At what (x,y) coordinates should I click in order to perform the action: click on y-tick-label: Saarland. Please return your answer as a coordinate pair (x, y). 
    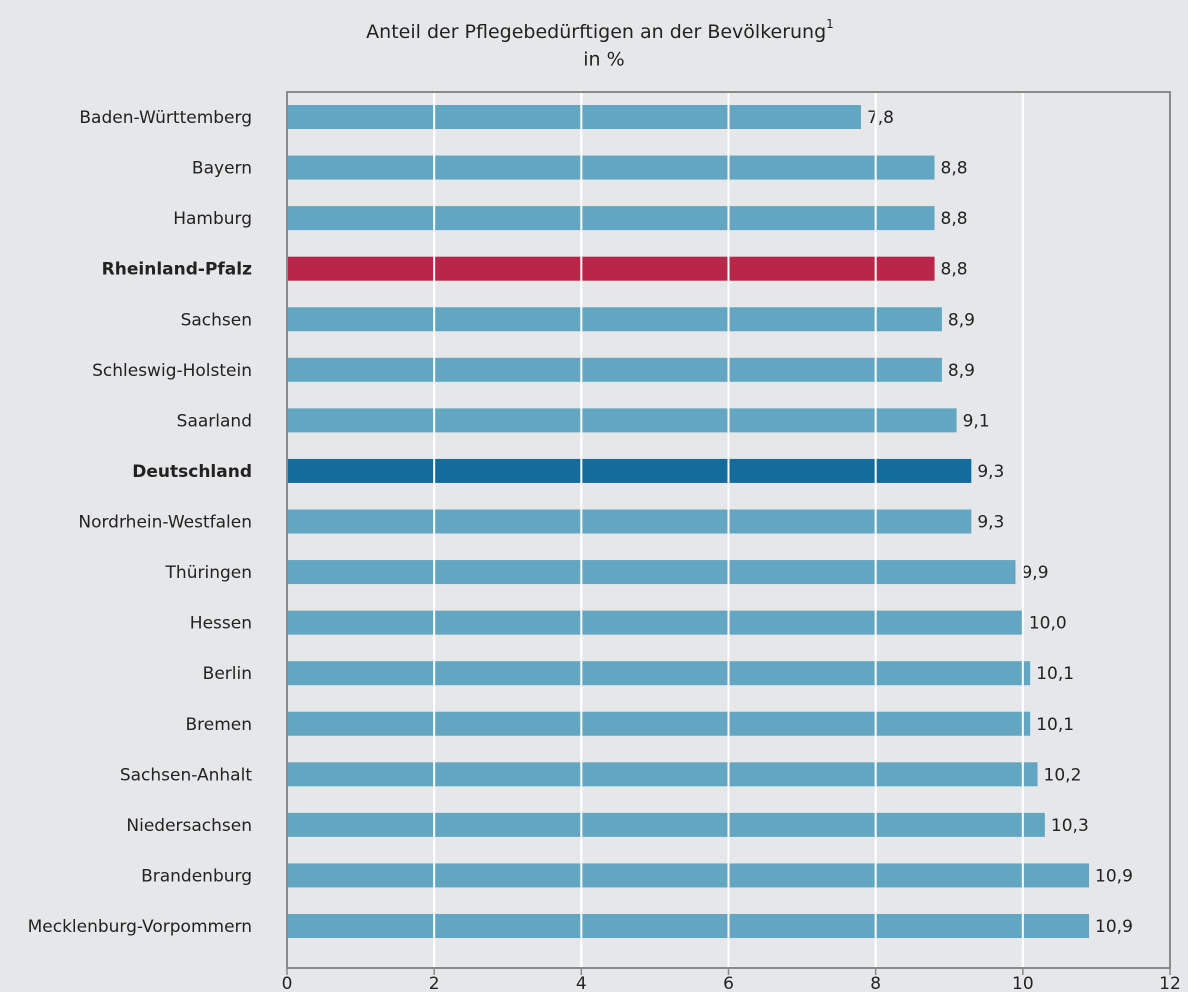
    Looking at the image, I should click on (214, 421).